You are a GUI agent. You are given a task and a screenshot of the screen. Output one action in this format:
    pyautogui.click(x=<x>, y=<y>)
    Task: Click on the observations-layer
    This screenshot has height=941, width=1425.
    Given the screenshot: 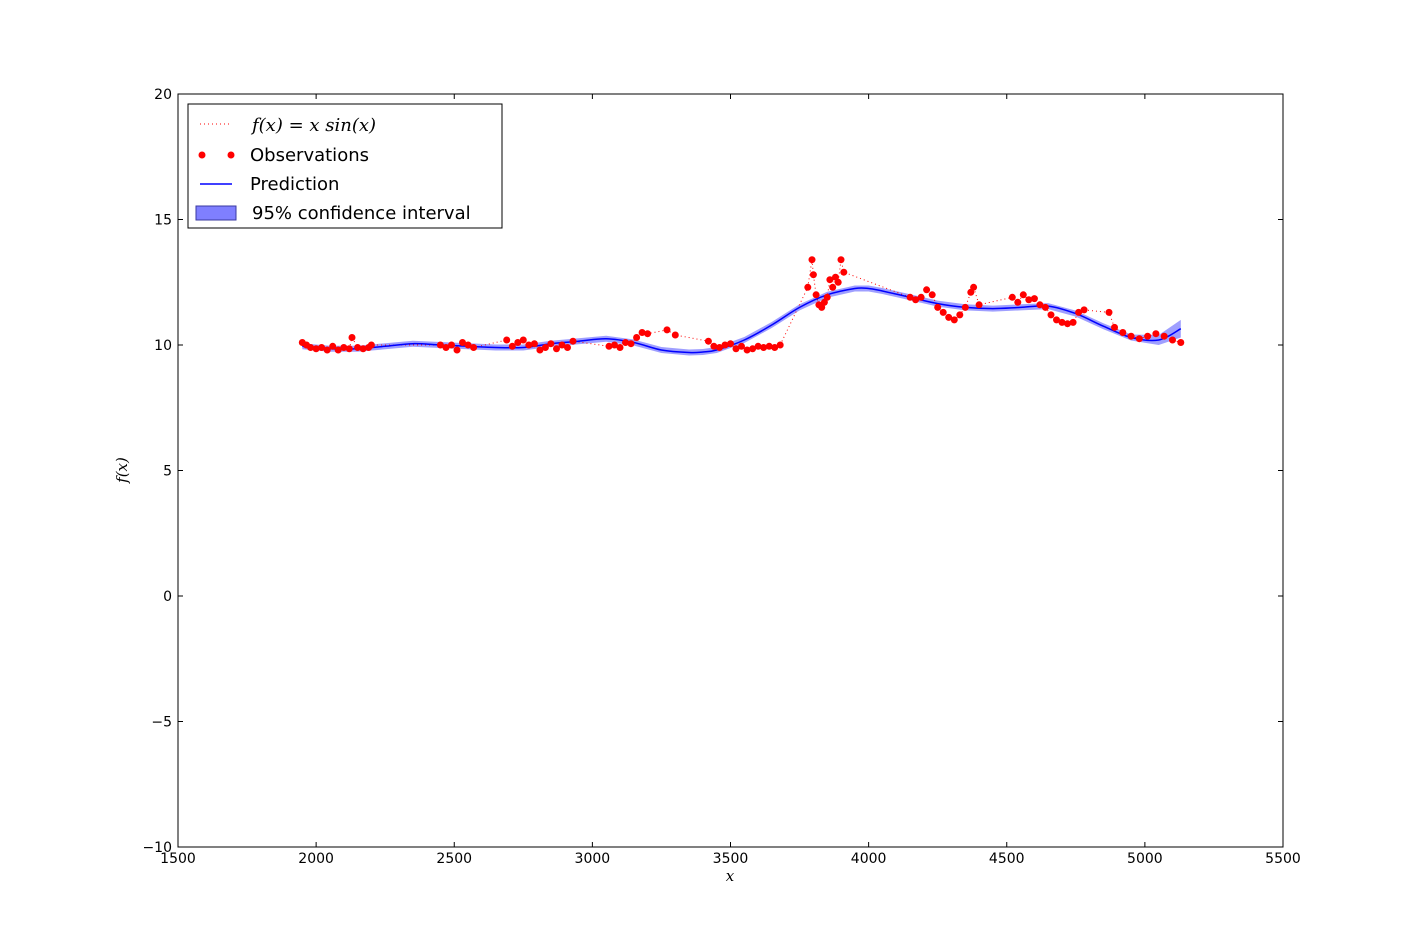 What is the action you would take?
    pyautogui.click(x=741, y=305)
    